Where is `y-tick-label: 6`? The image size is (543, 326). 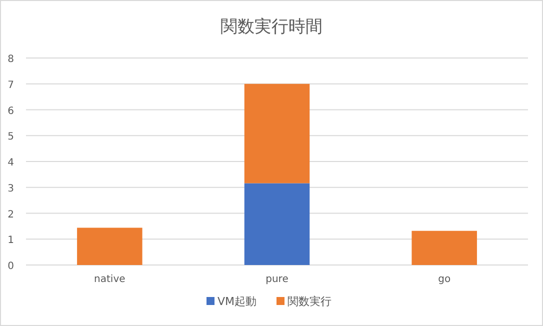
y-tick-label: 6 is located at coordinates (11, 111).